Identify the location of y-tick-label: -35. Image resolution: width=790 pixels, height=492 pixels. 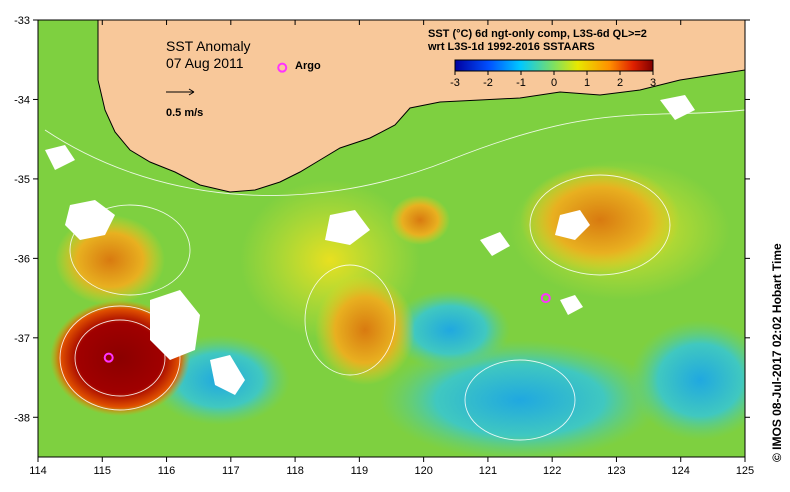
(22, 180).